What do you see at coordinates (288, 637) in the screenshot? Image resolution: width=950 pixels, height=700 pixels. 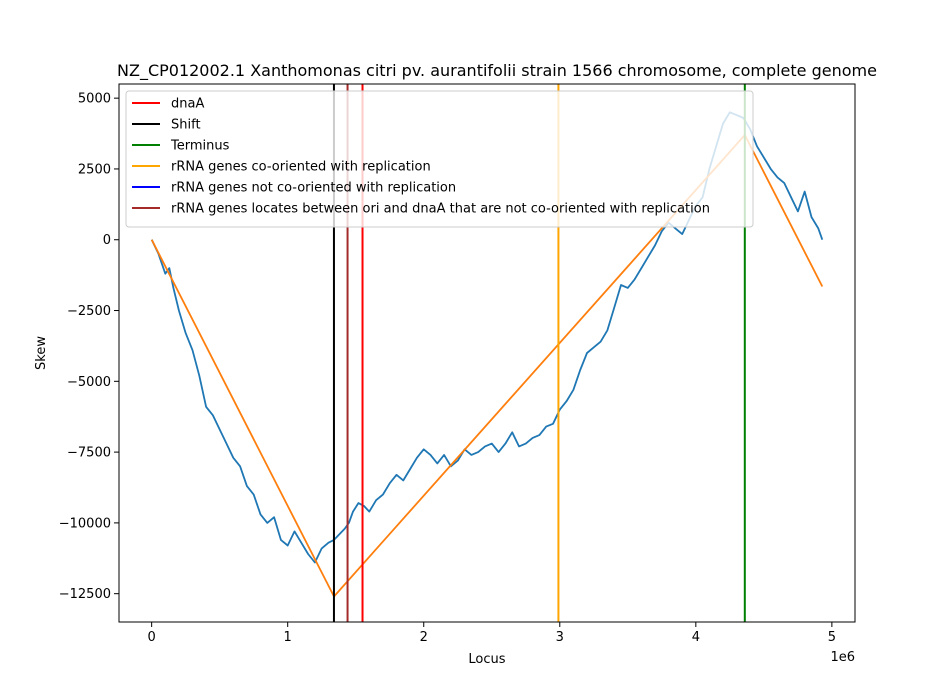 I see `x-tick-label: 1` at bounding box center [288, 637].